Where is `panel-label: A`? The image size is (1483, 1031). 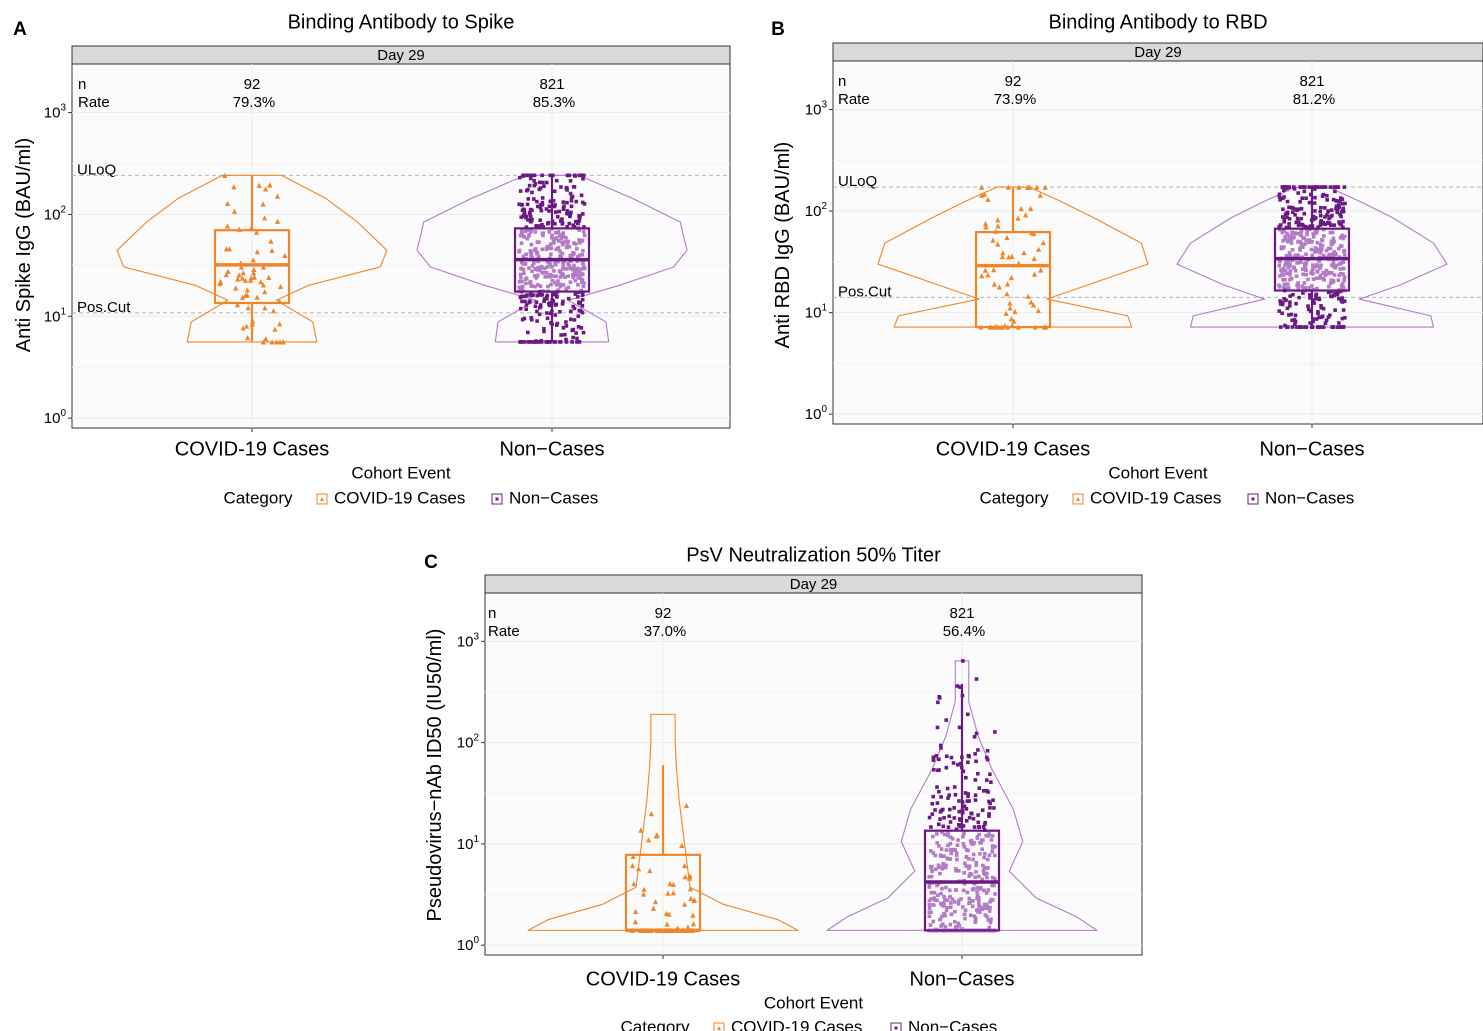 panel-label: A is located at coordinates (20, 29).